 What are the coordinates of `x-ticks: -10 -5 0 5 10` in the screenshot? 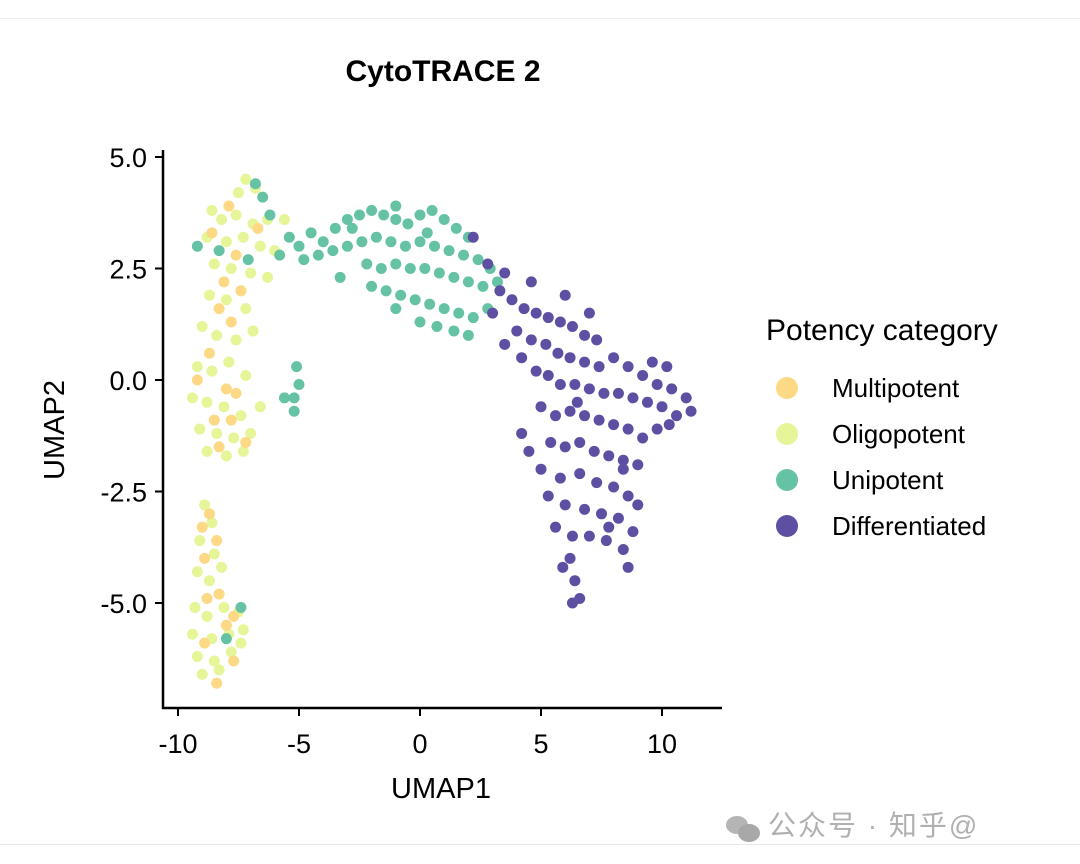 It's located at (417, 733).